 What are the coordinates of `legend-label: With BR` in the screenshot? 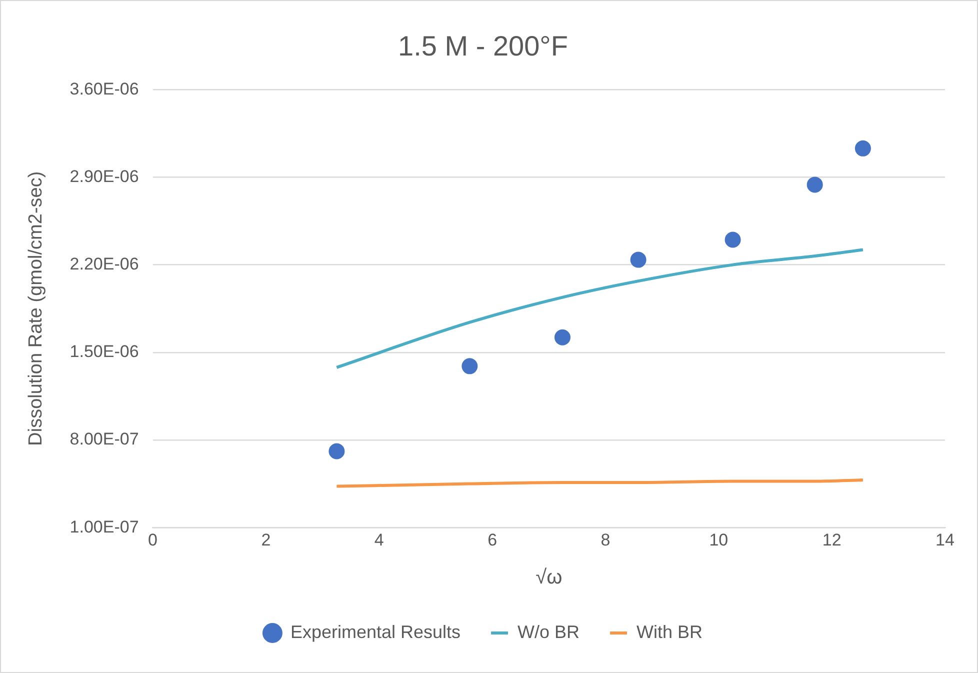 It's located at (669, 632).